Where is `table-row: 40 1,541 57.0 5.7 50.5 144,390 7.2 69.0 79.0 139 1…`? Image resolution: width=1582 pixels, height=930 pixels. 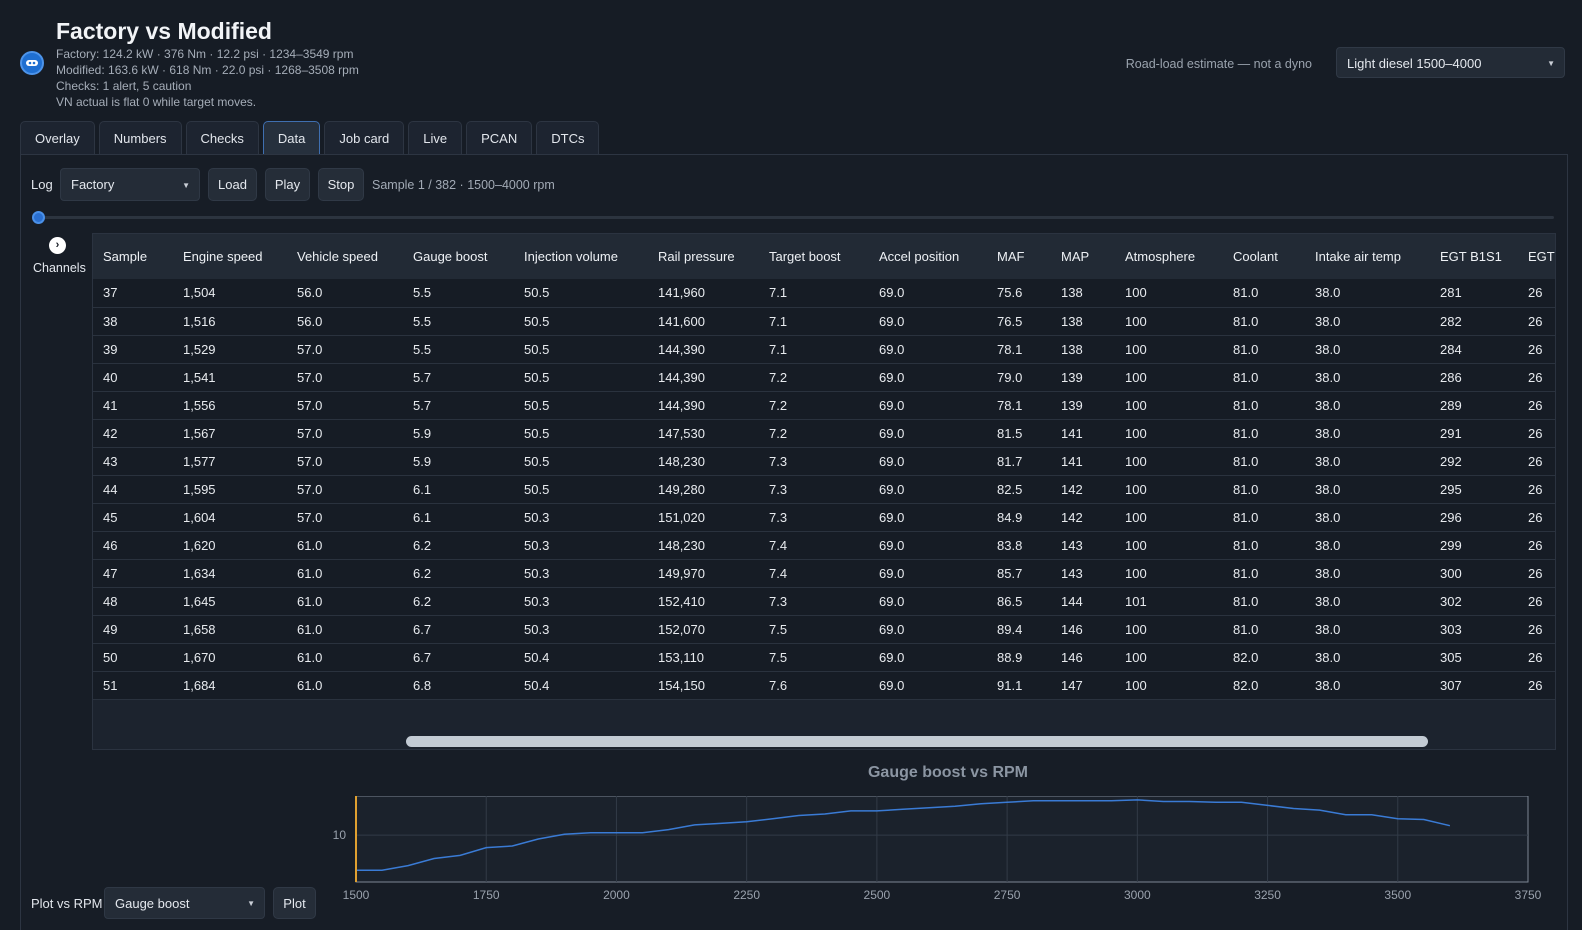
table-row: 40 1,541 57.0 5.7 50.5 144,390 7.2 69.0 79.0 139 1… is located at coordinates (824, 377).